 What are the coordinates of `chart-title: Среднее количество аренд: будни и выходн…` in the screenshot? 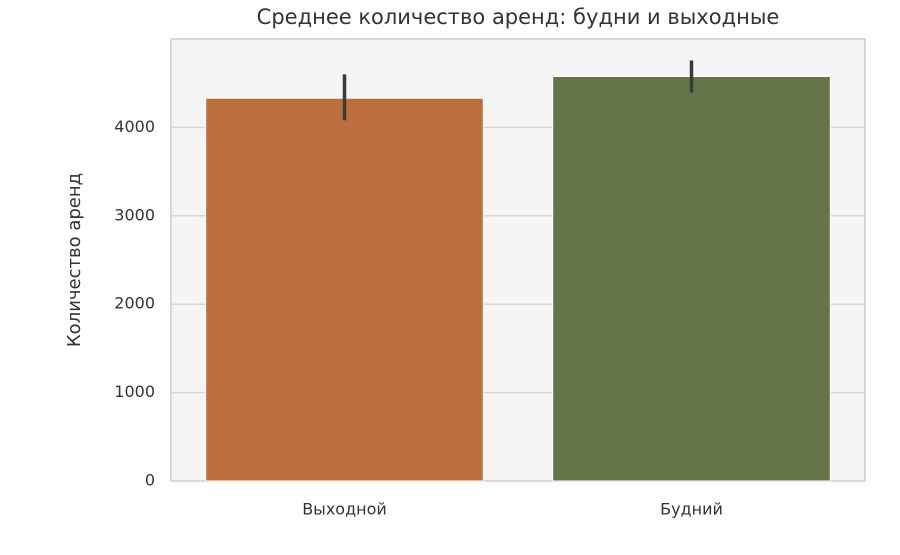 It's located at (518, 17).